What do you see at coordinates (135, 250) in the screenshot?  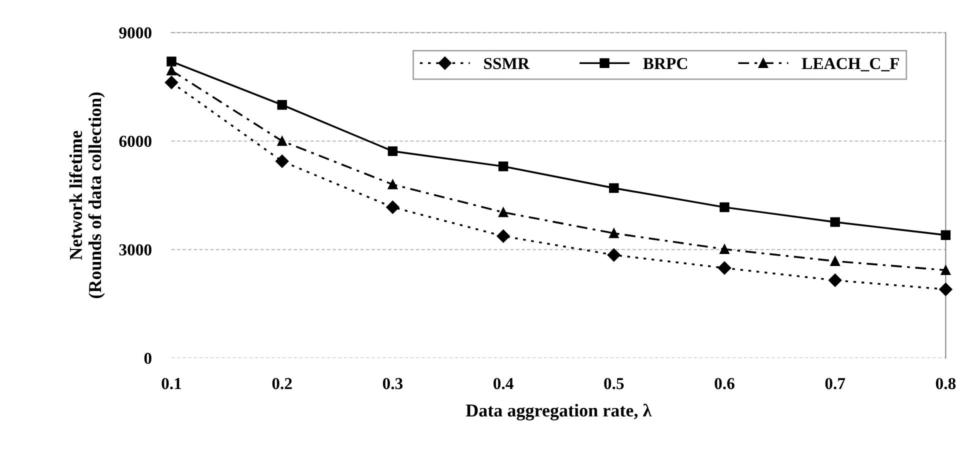 I see `y-tick-label: 3000` at bounding box center [135, 250].